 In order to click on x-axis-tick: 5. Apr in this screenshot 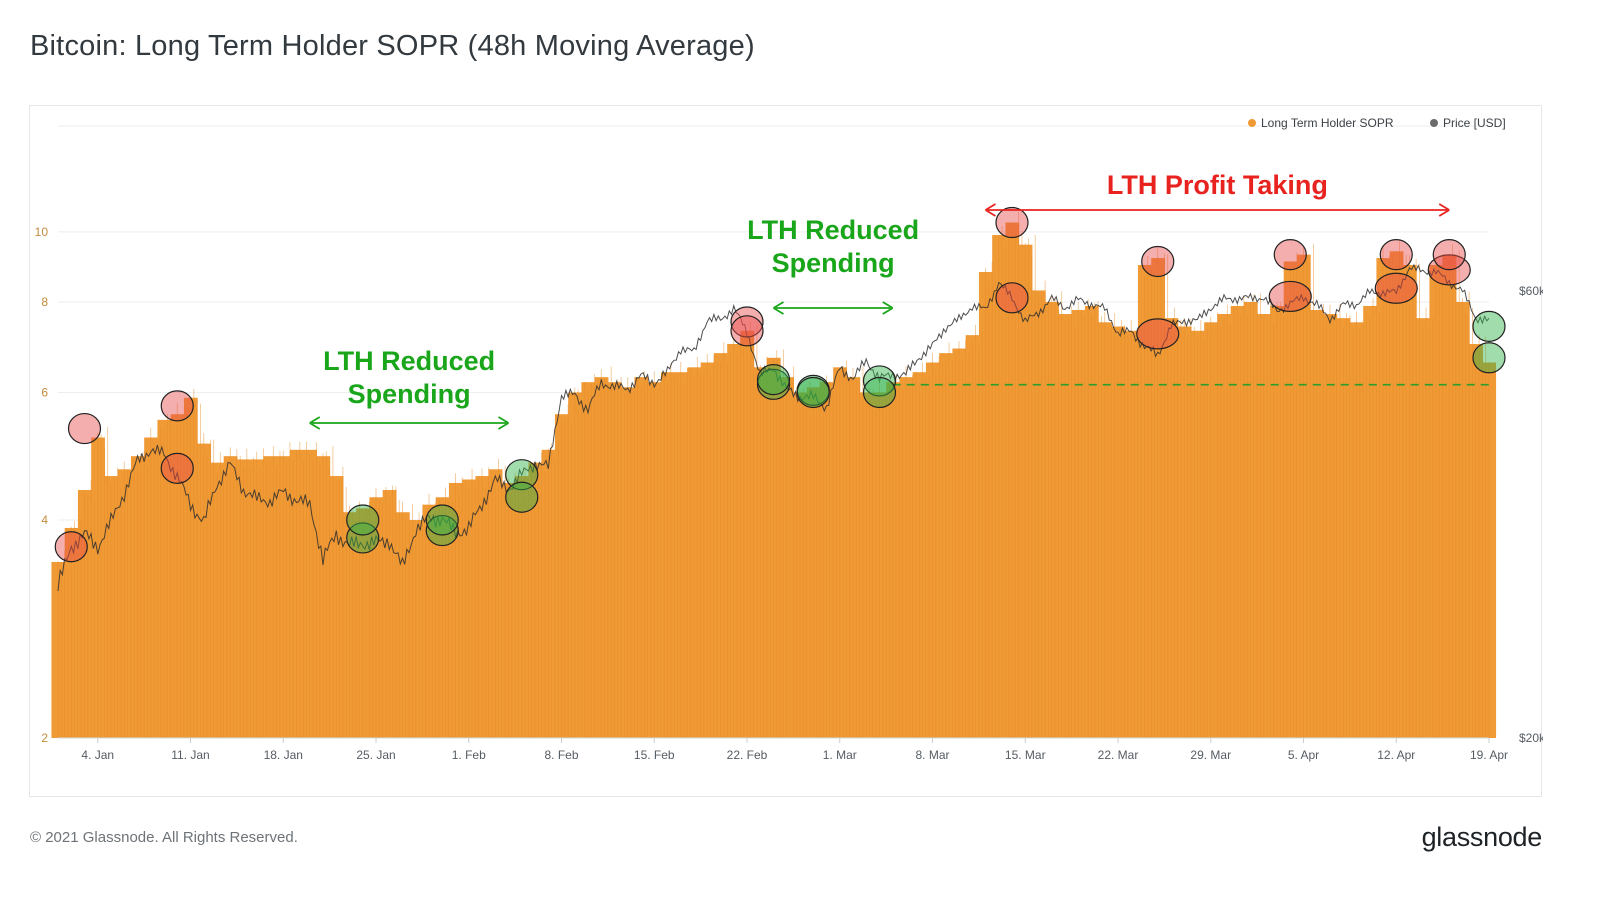, I will do `click(1303, 755)`.